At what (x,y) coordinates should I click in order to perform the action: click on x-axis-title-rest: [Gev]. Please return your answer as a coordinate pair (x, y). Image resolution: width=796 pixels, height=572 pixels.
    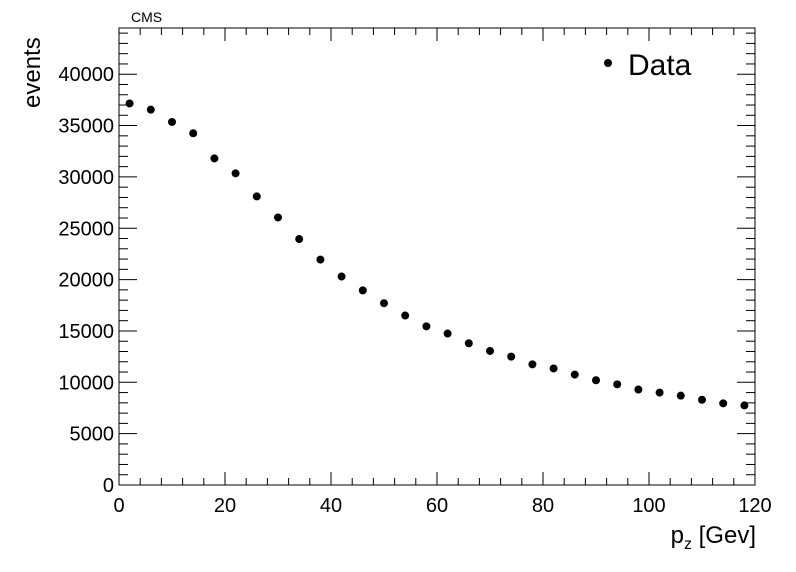
    Looking at the image, I should click on (724, 535).